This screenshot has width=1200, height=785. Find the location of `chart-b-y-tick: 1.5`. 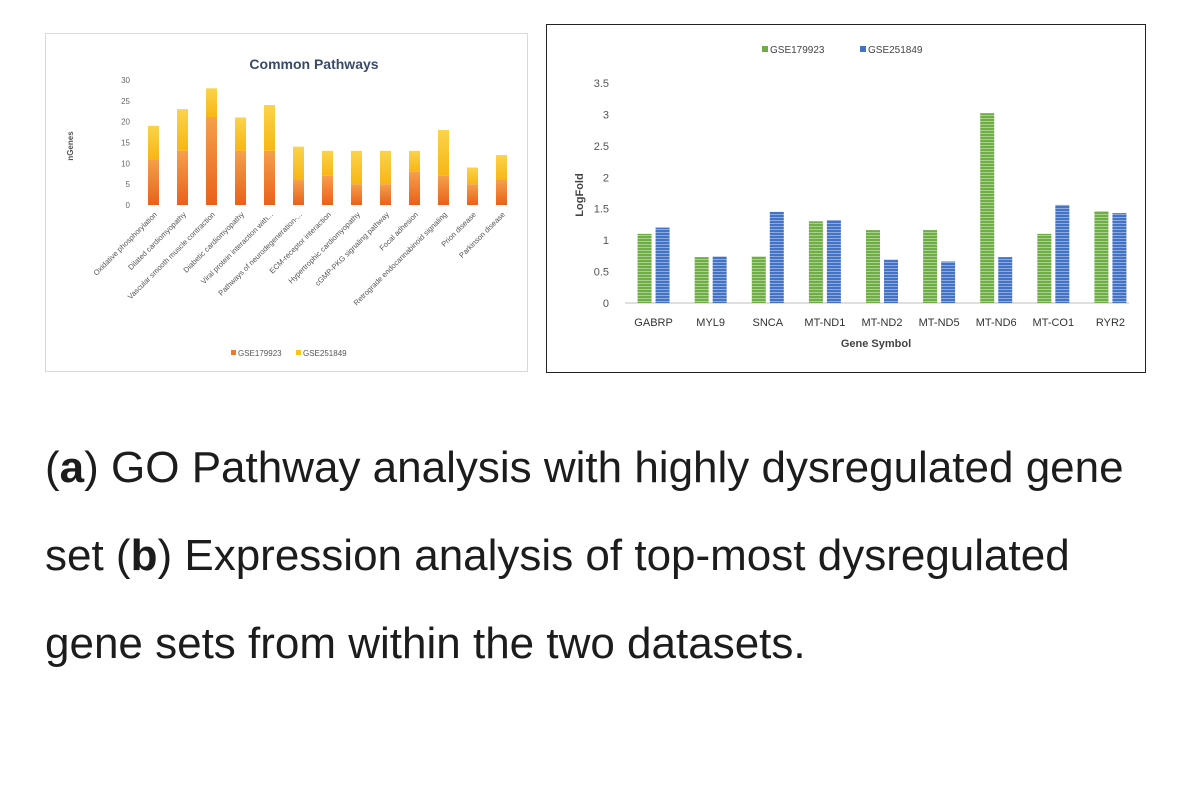

chart-b-y-tick: 1.5 is located at coordinates (601, 210).